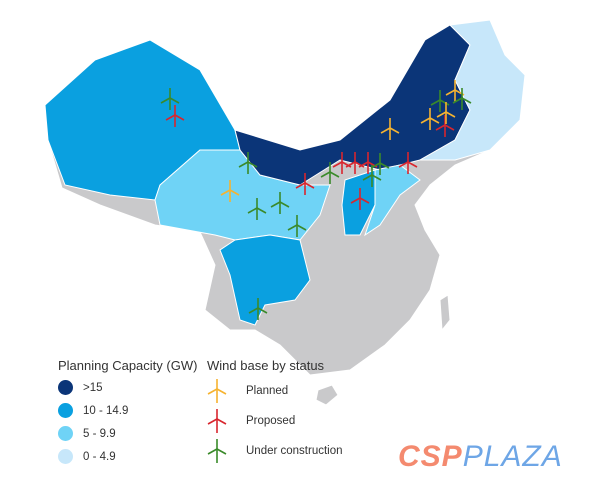  I want to click on capacity-legend-item: 0 - 4.9, so click(87, 456).